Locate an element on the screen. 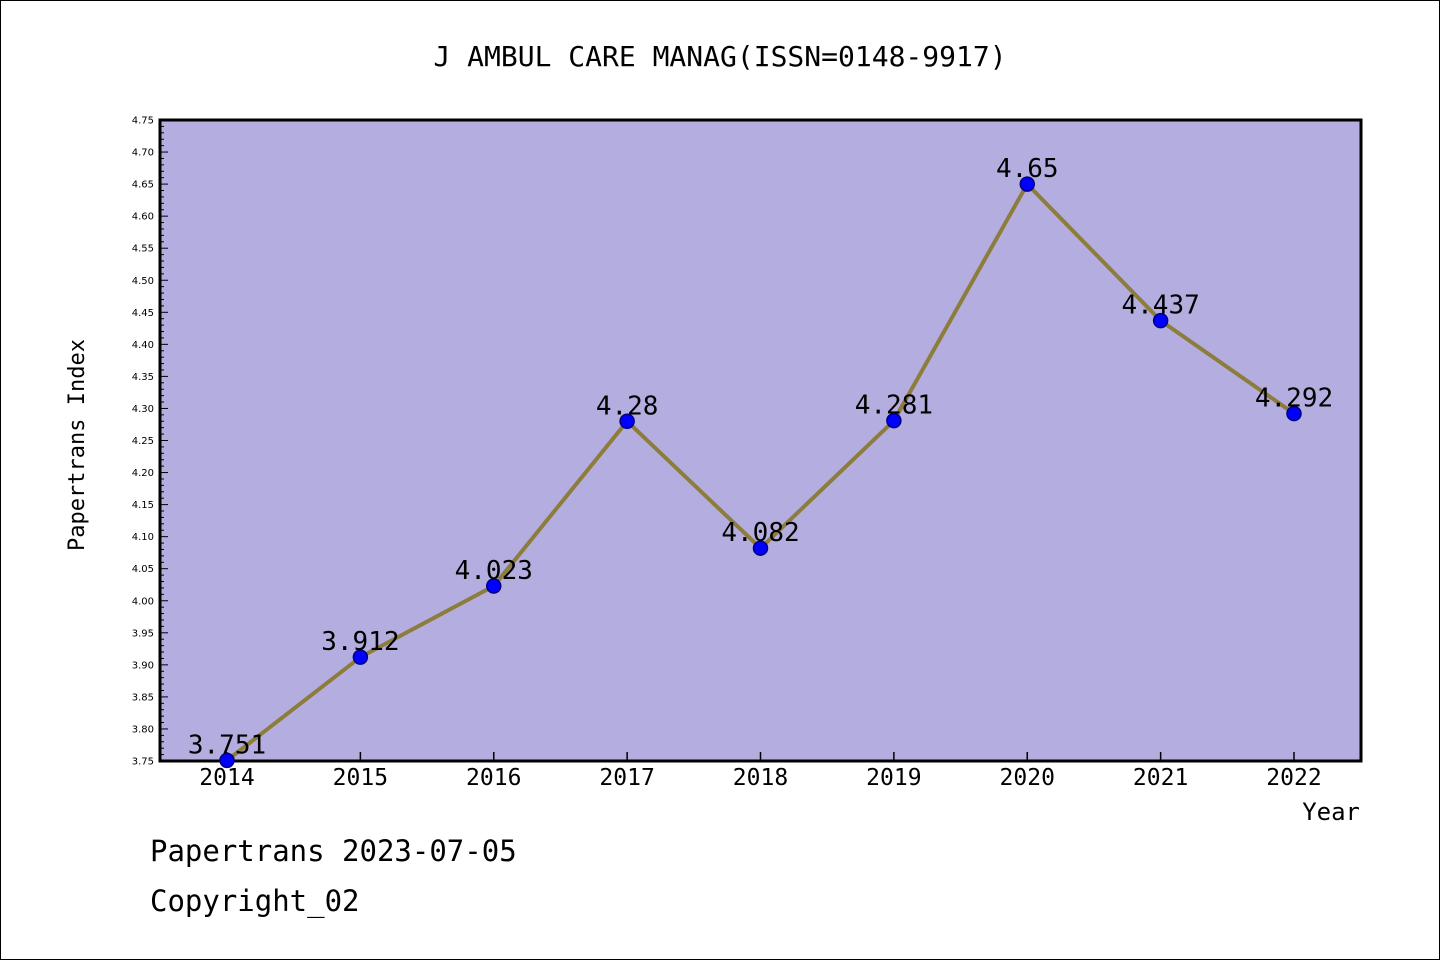 The image size is (1440, 960). data-label: 3.912 is located at coordinates (360, 642).